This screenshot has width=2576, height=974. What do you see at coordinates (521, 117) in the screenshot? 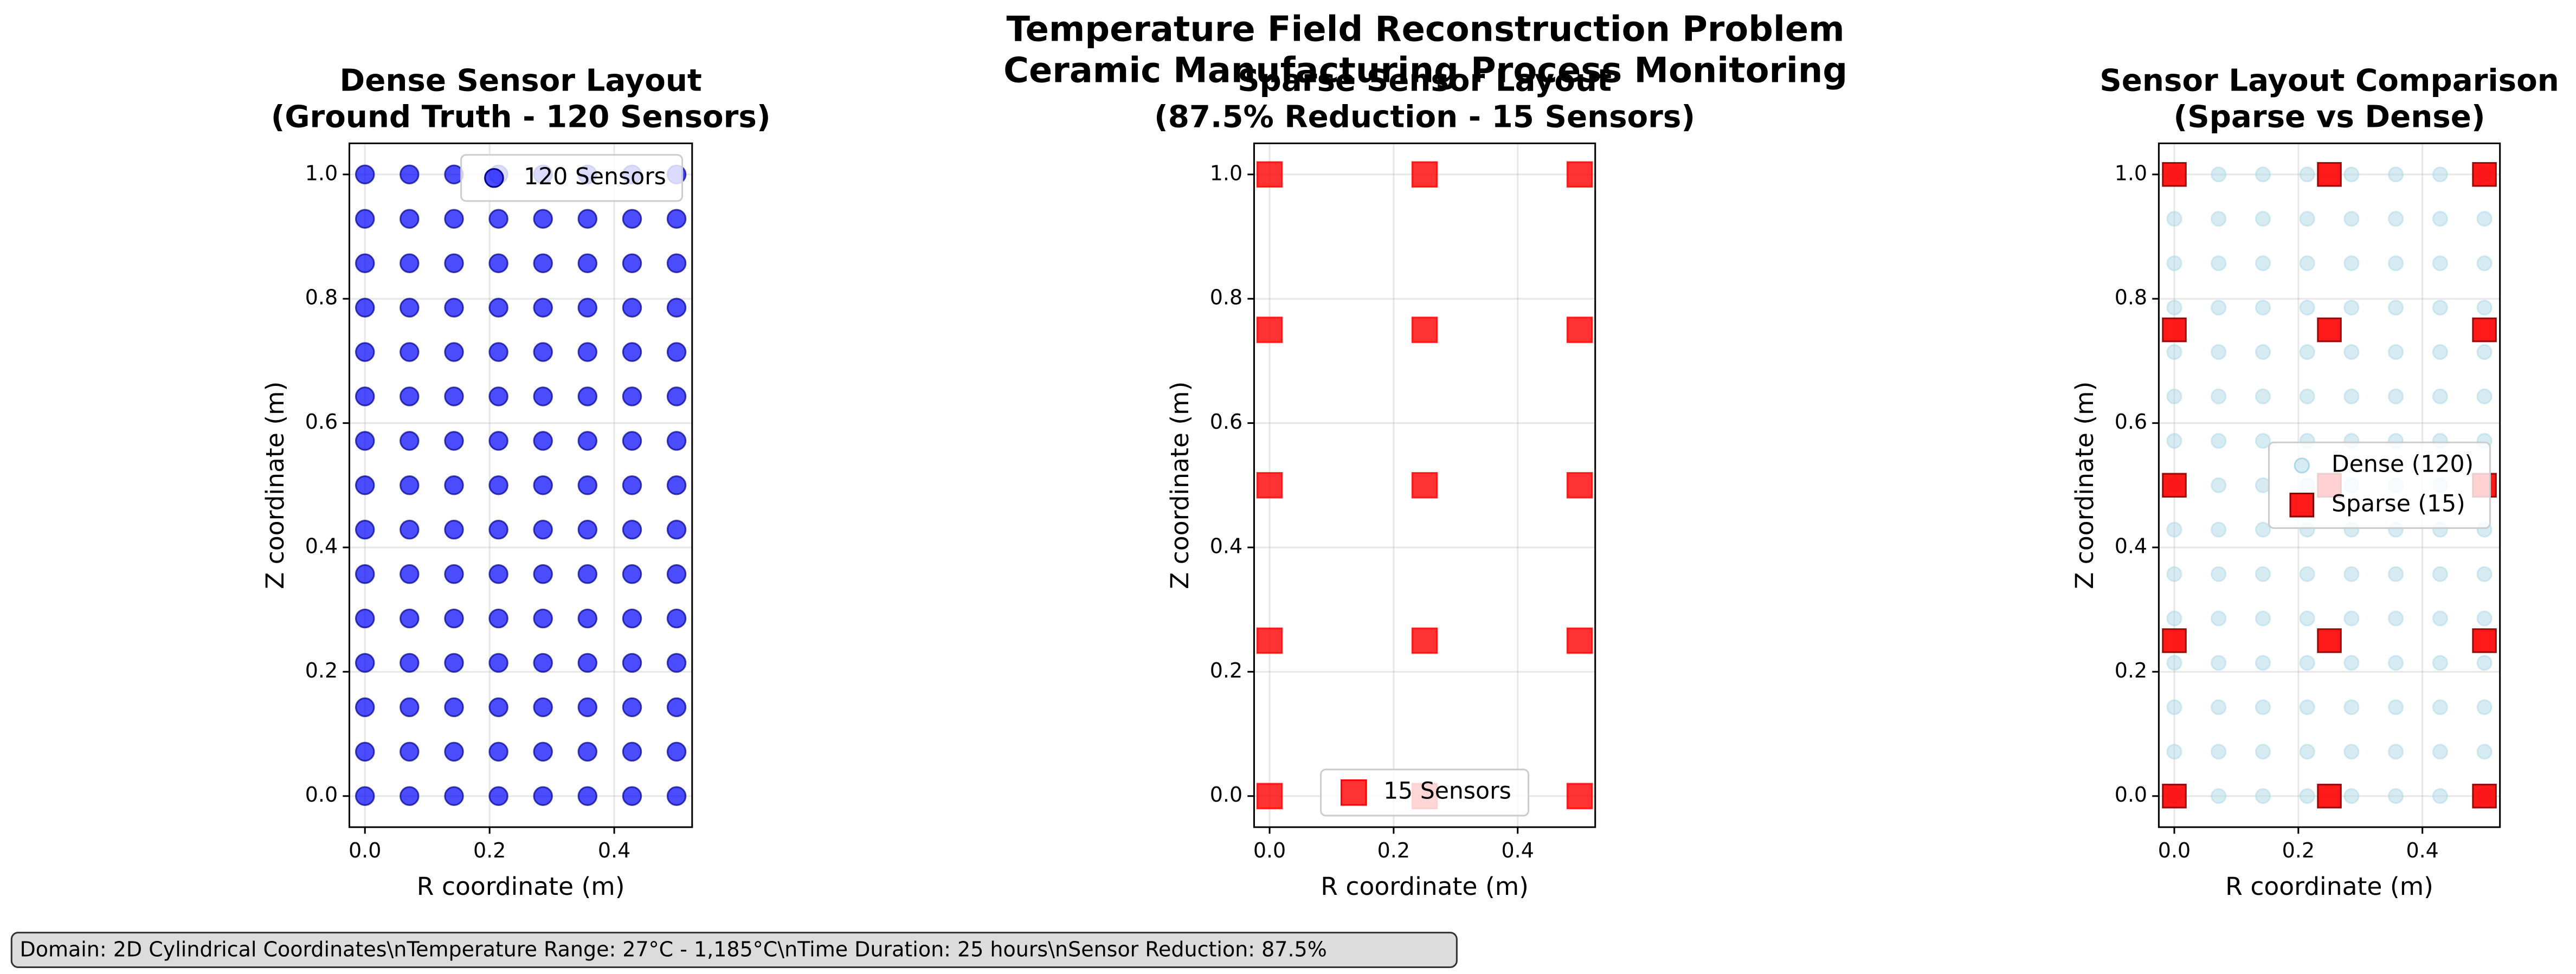
I see `chart-title: (Ground Truth - 120 Sensors)` at bounding box center [521, 117].